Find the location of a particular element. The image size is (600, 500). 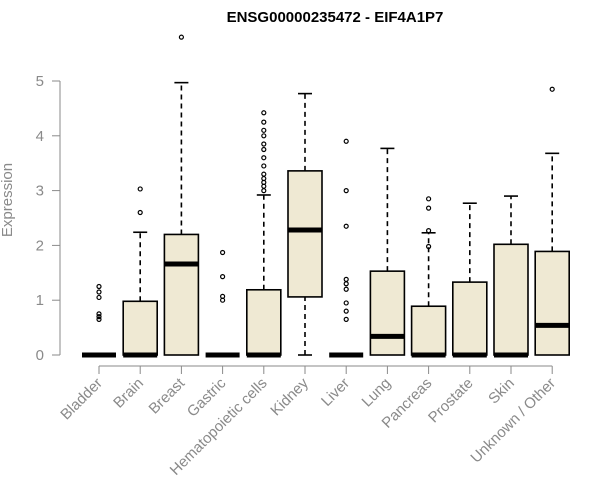

x-tick-label: Breast is located at coordinates (167, 395).